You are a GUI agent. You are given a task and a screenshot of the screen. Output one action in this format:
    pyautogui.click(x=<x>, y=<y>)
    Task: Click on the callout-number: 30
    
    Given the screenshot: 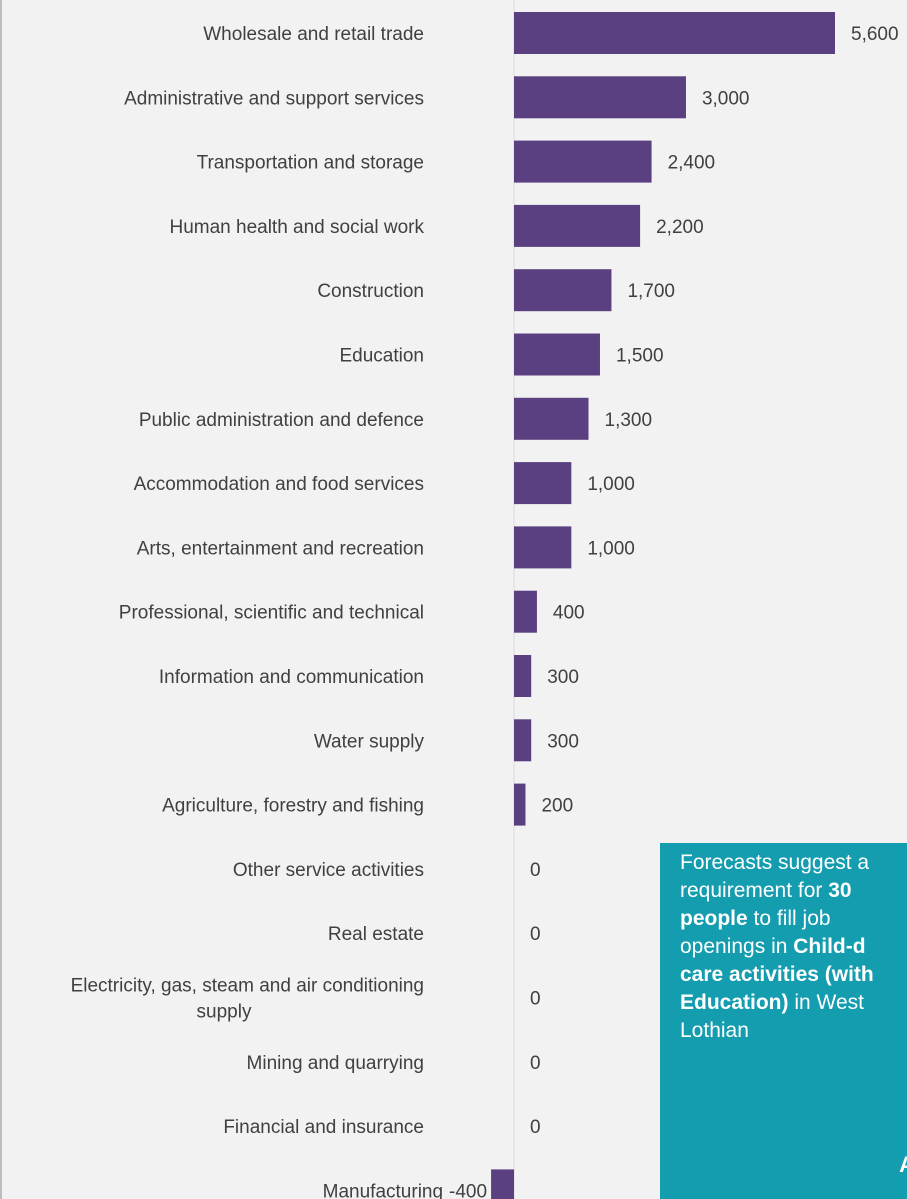 What is the action you would take?
    pyautogui.click(x=840, y=890)
    